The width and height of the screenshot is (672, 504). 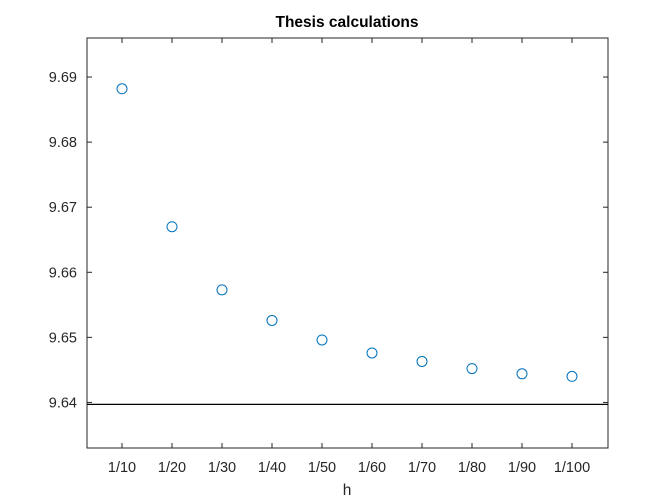 I want to click on y-tick-label: 9.69, so click(x=63, y=78).